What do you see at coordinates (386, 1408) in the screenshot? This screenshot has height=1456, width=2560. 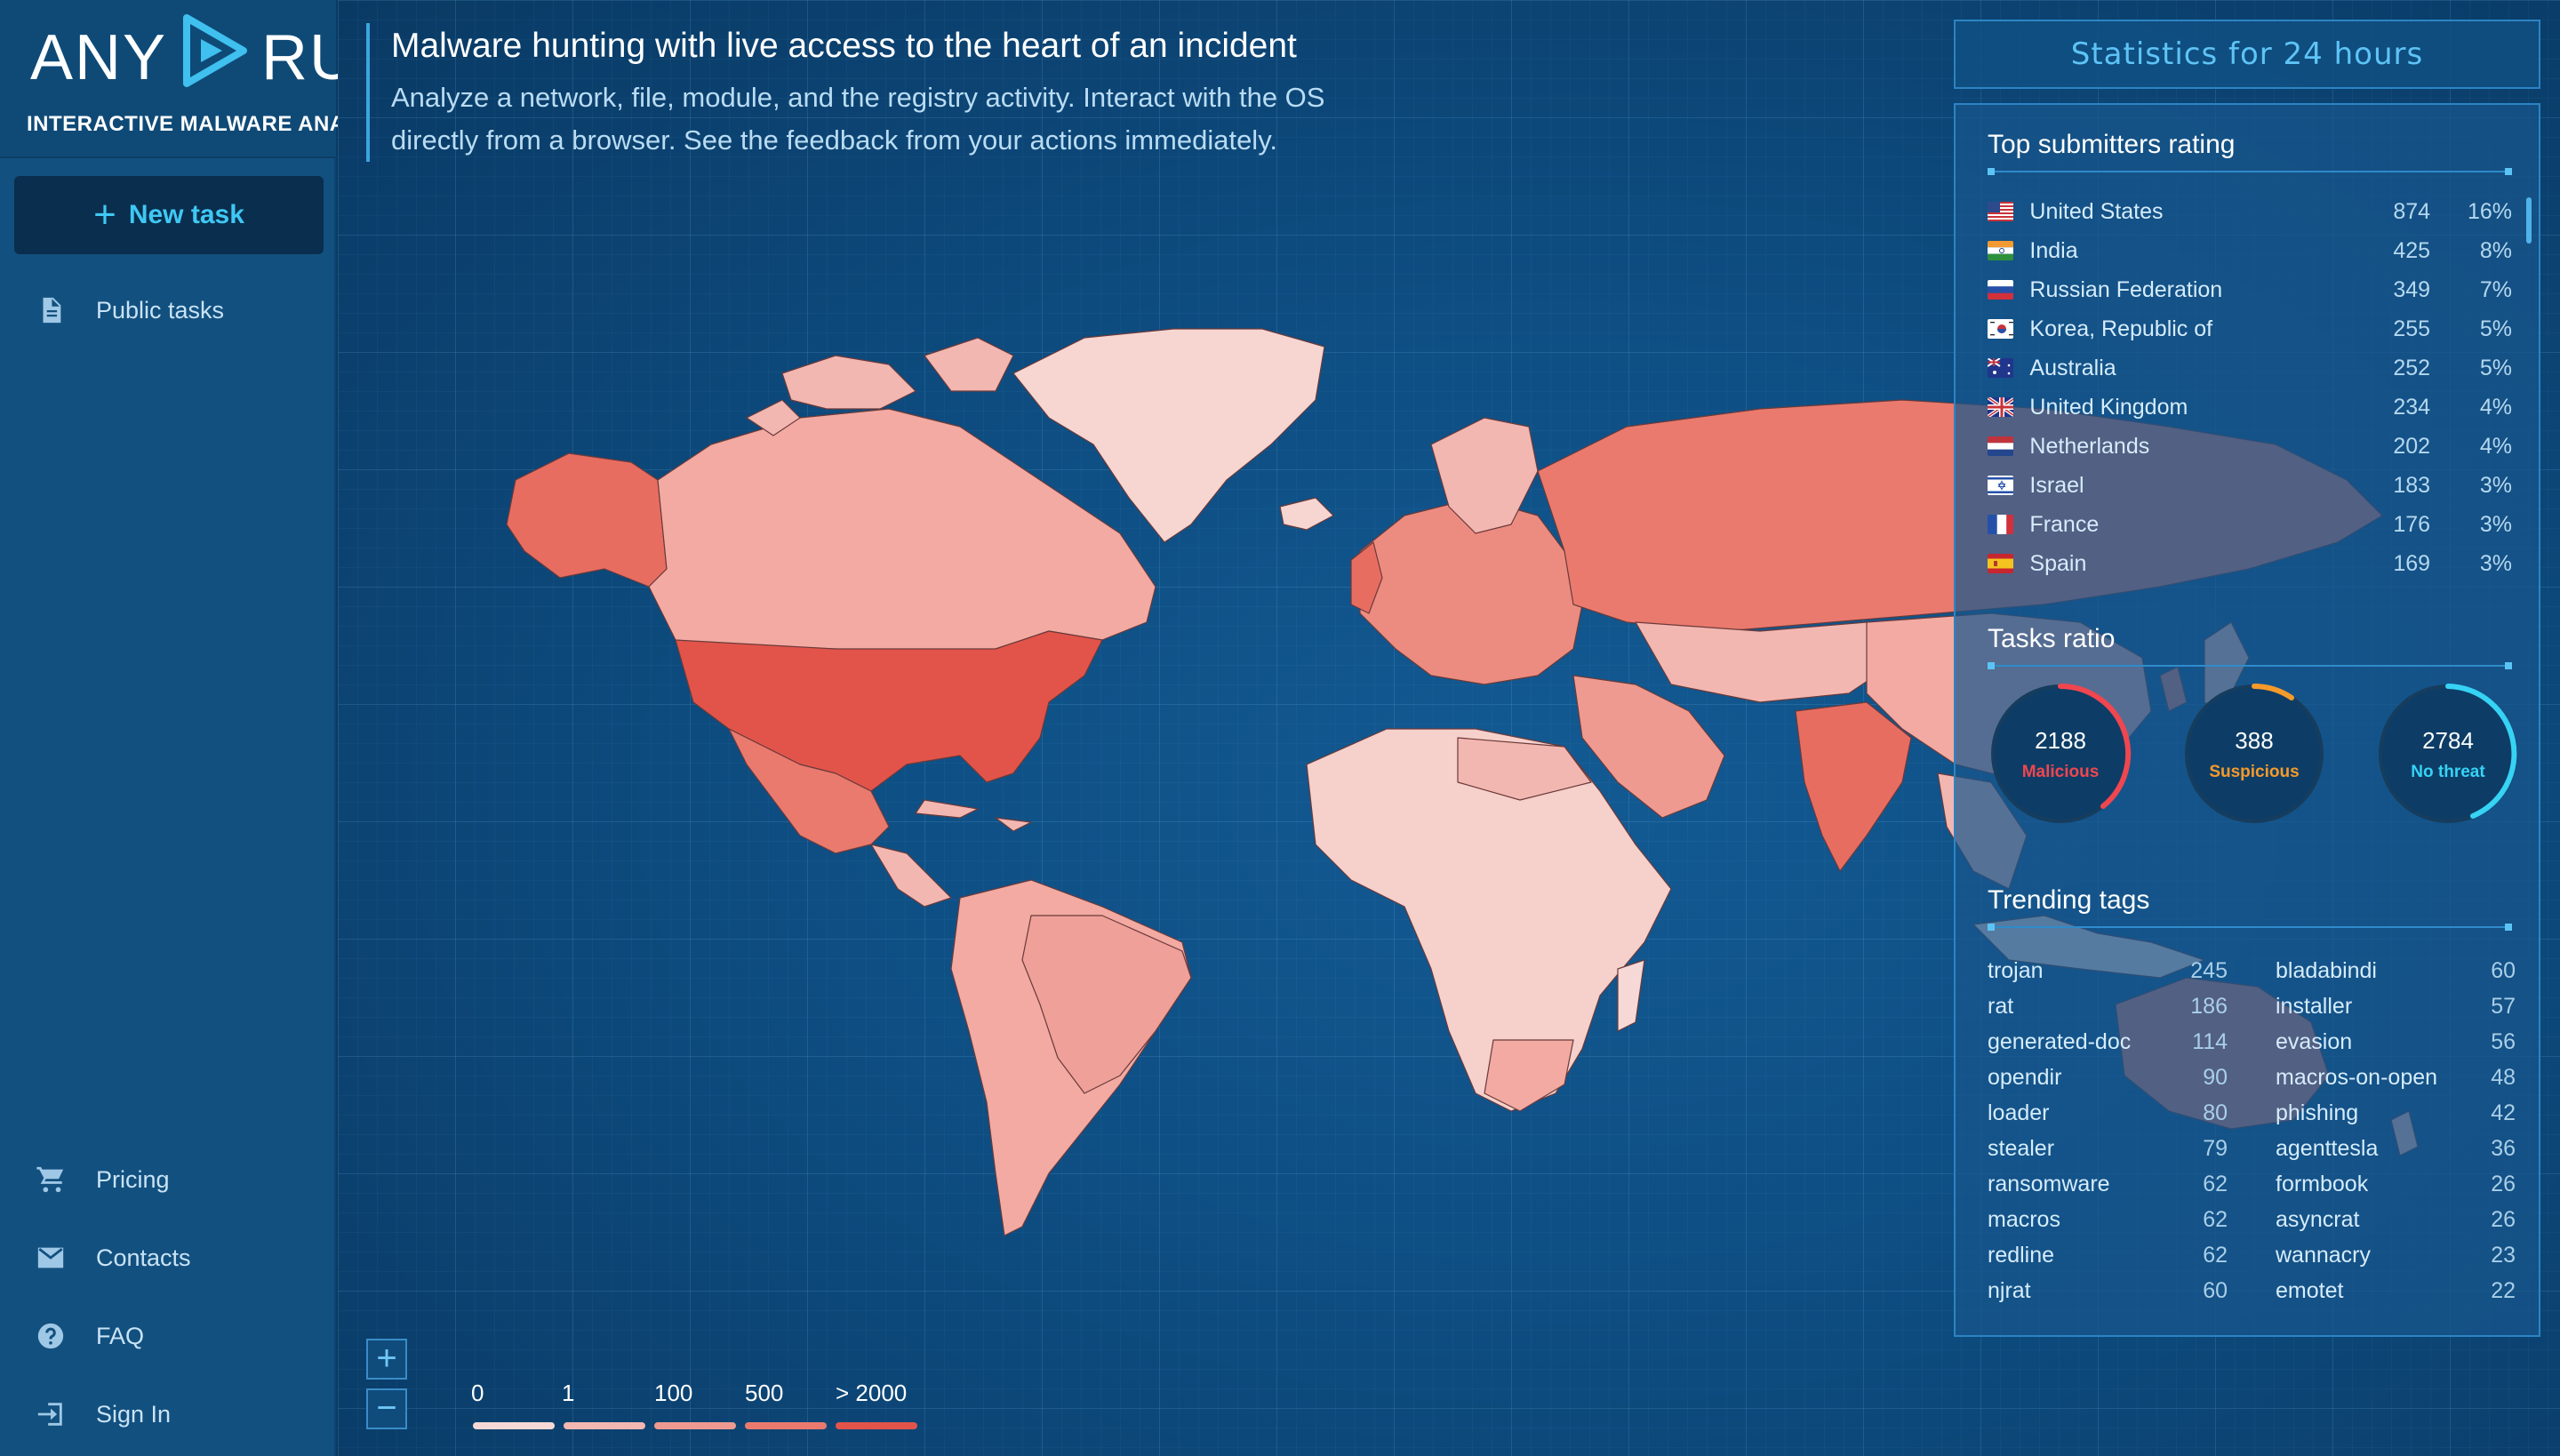 I see `zoom-out-button: −` at bounding box center [386, 1408].